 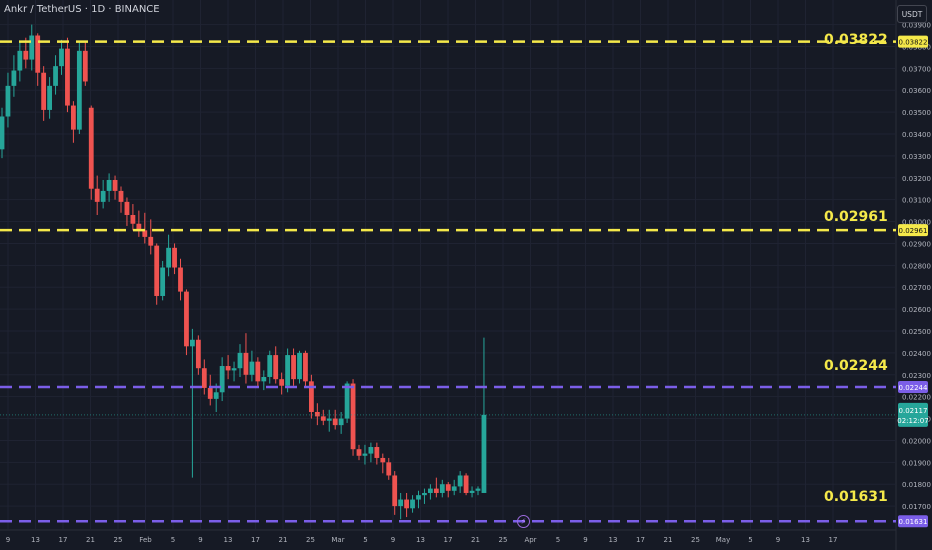 What do you see at coordinates (916, 485) in the screenshot?
I see `y-tick-label: 0.01800` at bounding box center [916, 485].